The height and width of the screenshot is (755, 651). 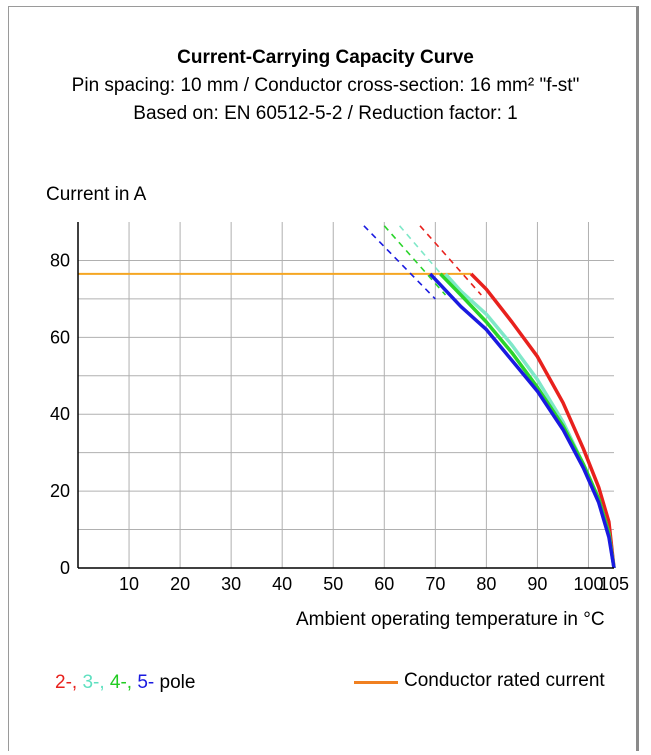 What do you see at coordinates (60, 260) in the screenshot?
I see `y-tick-label-80: 80` at bounding box center [60, 260].